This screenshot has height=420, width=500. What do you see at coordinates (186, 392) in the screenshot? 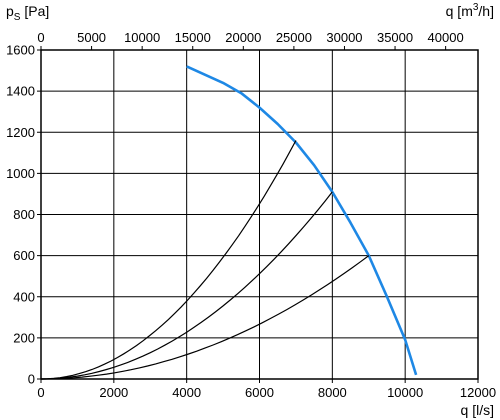
I see `x-bottom-tick-label: 4000` at bounding box center [186, 392].